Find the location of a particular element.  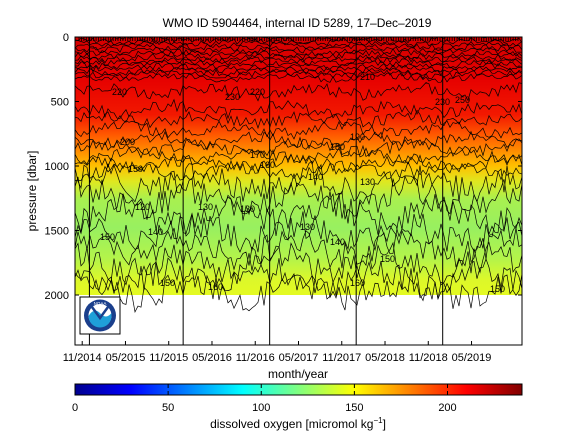

colorbar-frame is located at coordinates (298, 389).